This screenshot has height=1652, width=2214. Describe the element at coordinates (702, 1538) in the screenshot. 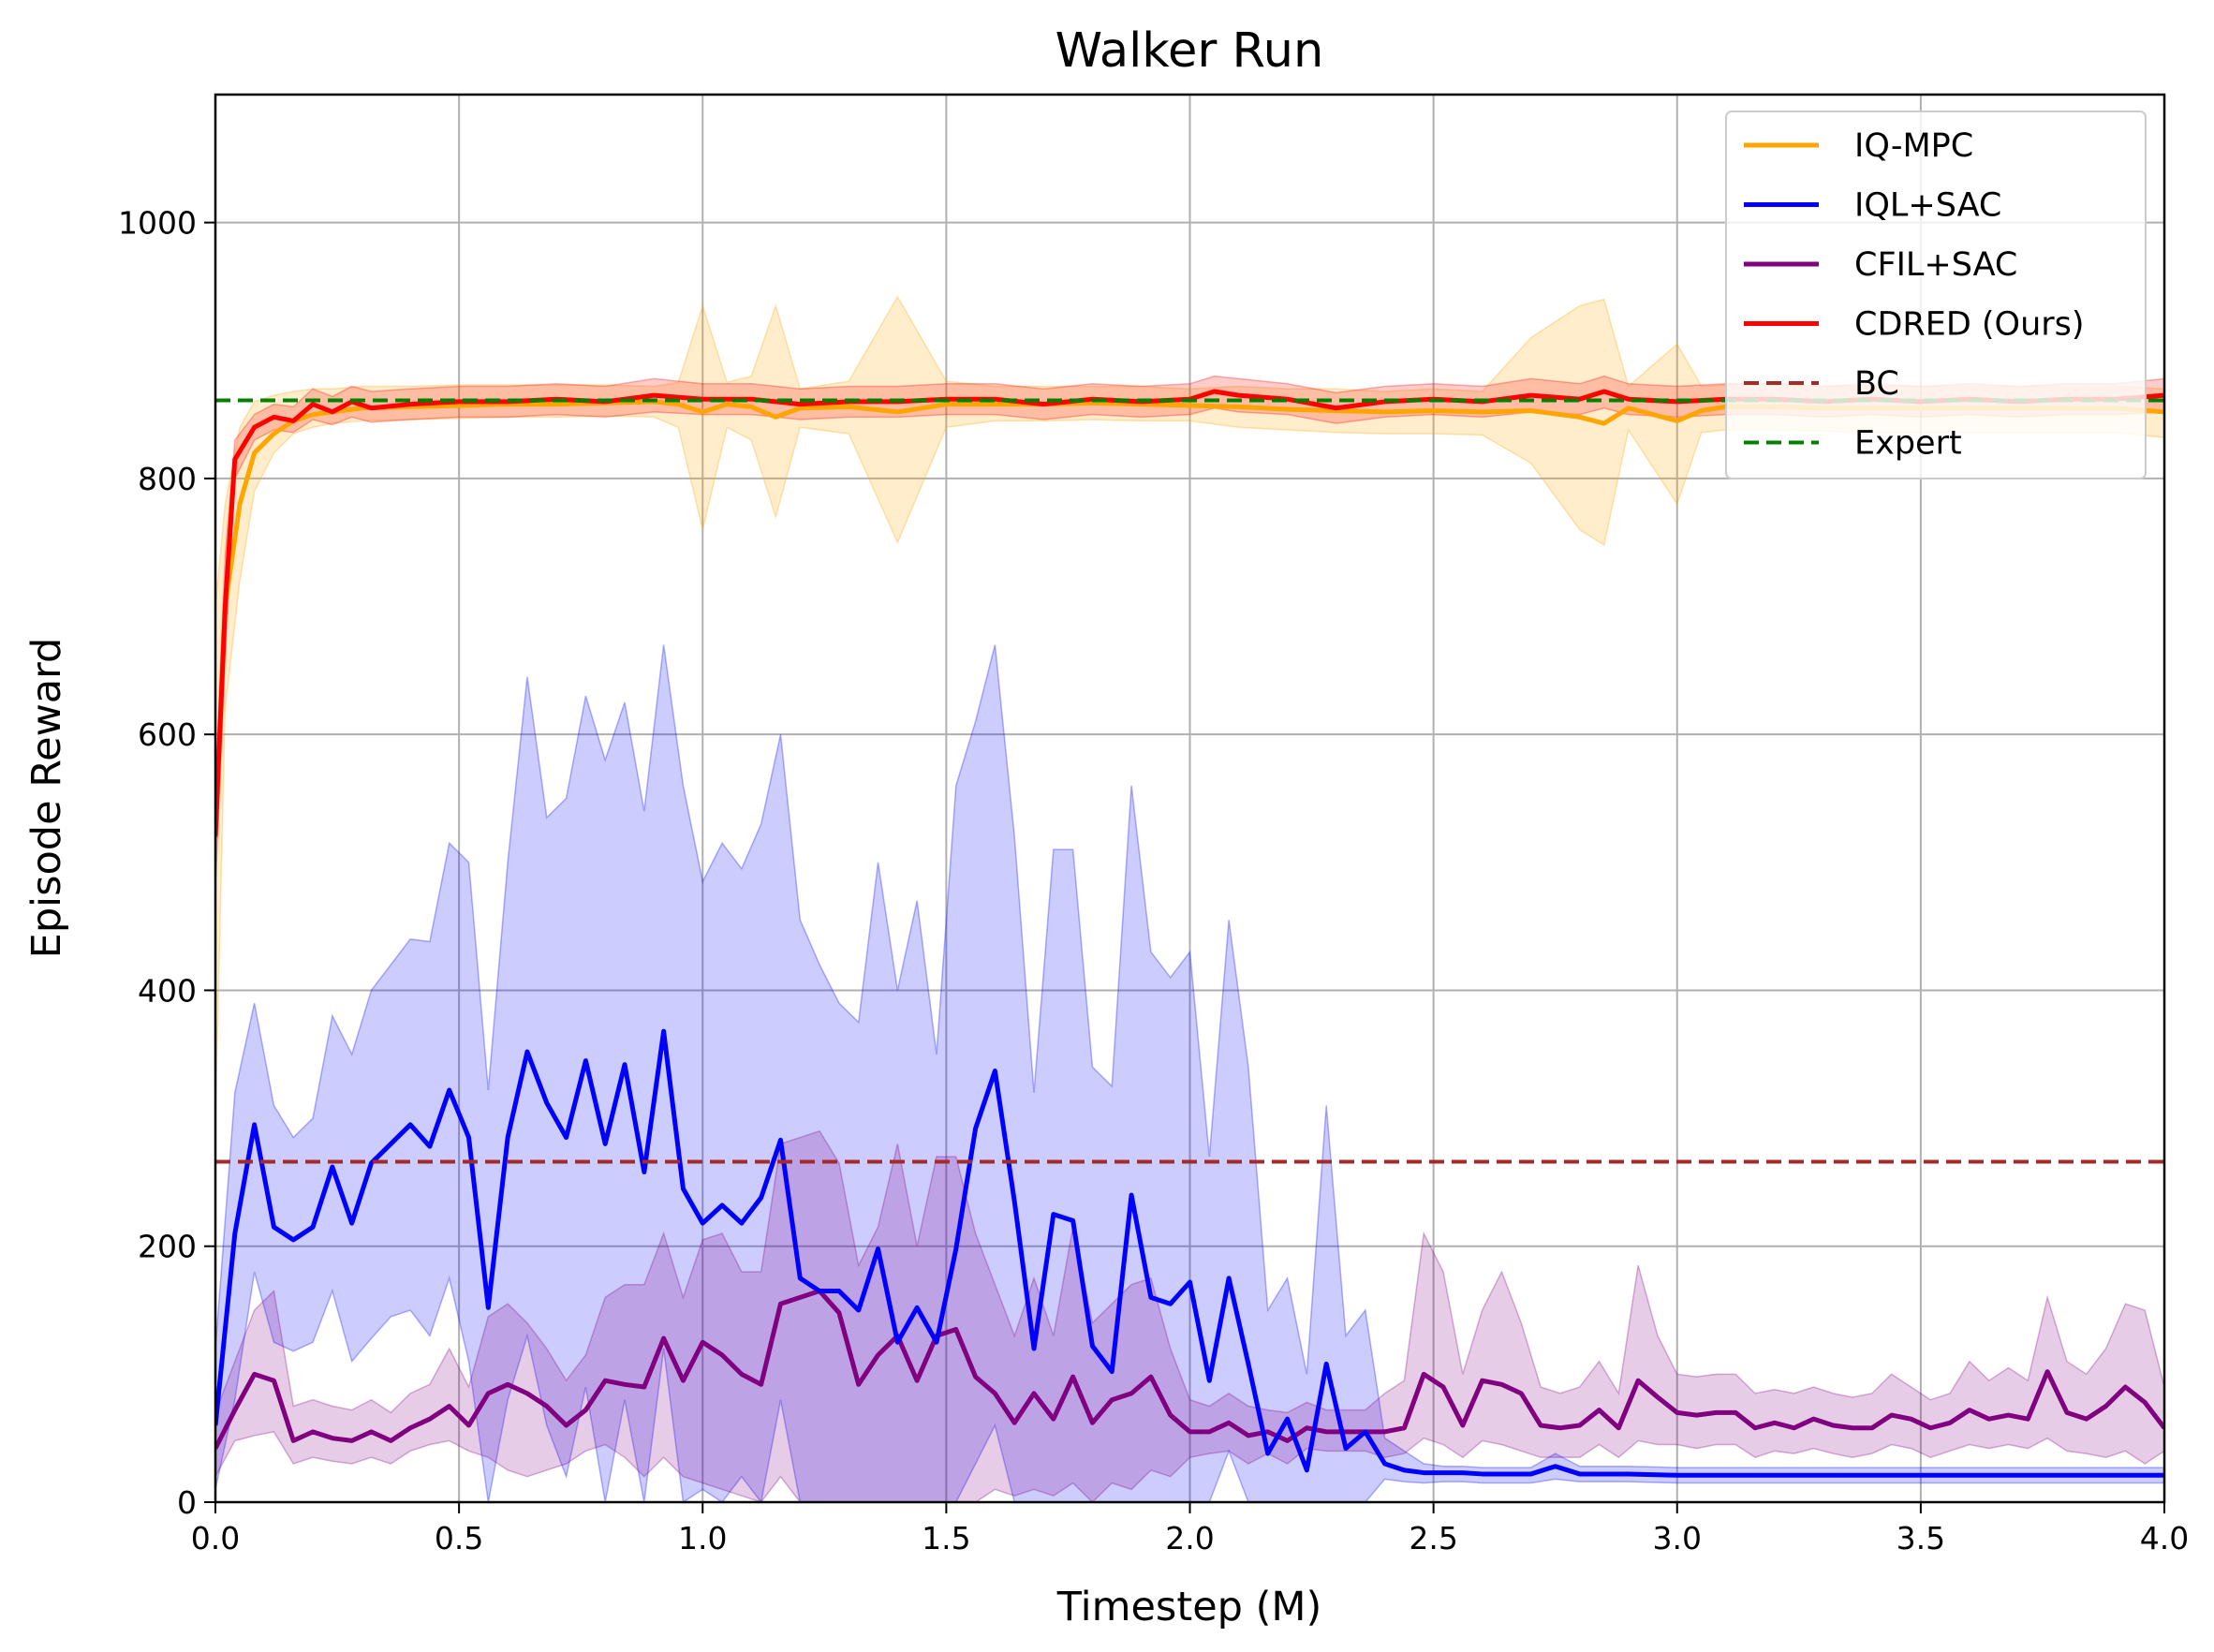

I see `x-tick-label: 1.0` at that location.